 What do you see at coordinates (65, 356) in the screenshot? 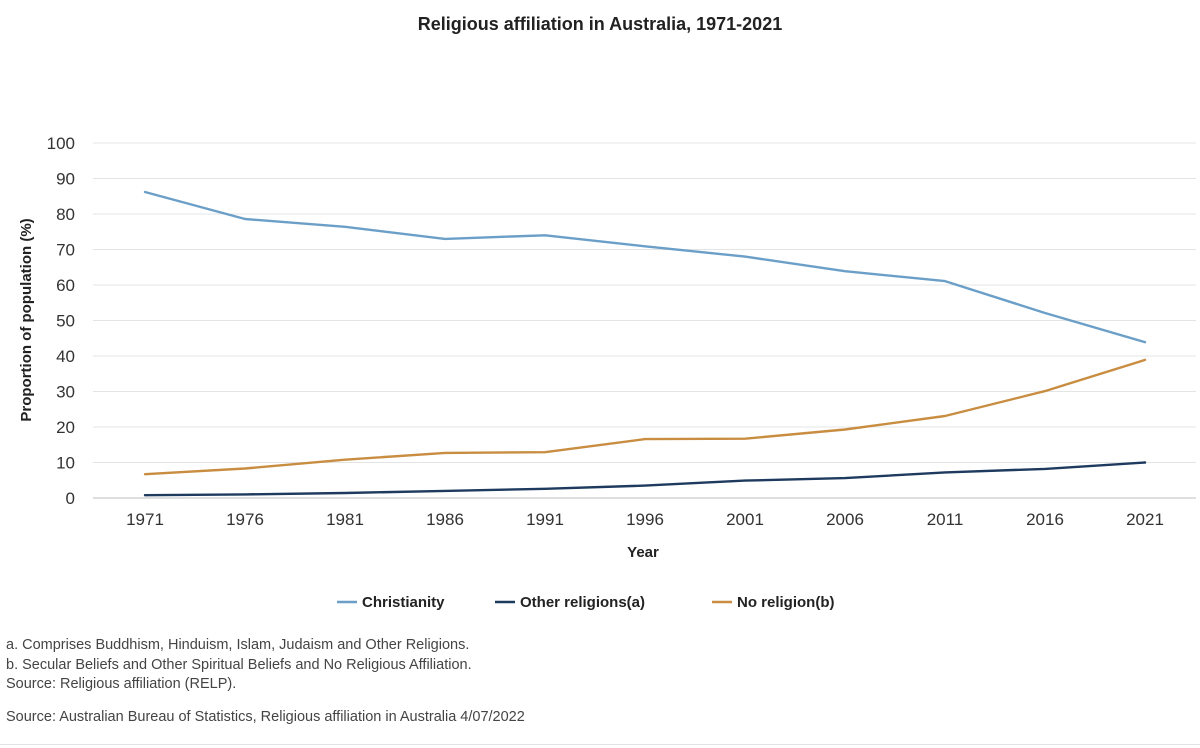
I see `y-tick-label: 40` at bounding box center [65, 356].